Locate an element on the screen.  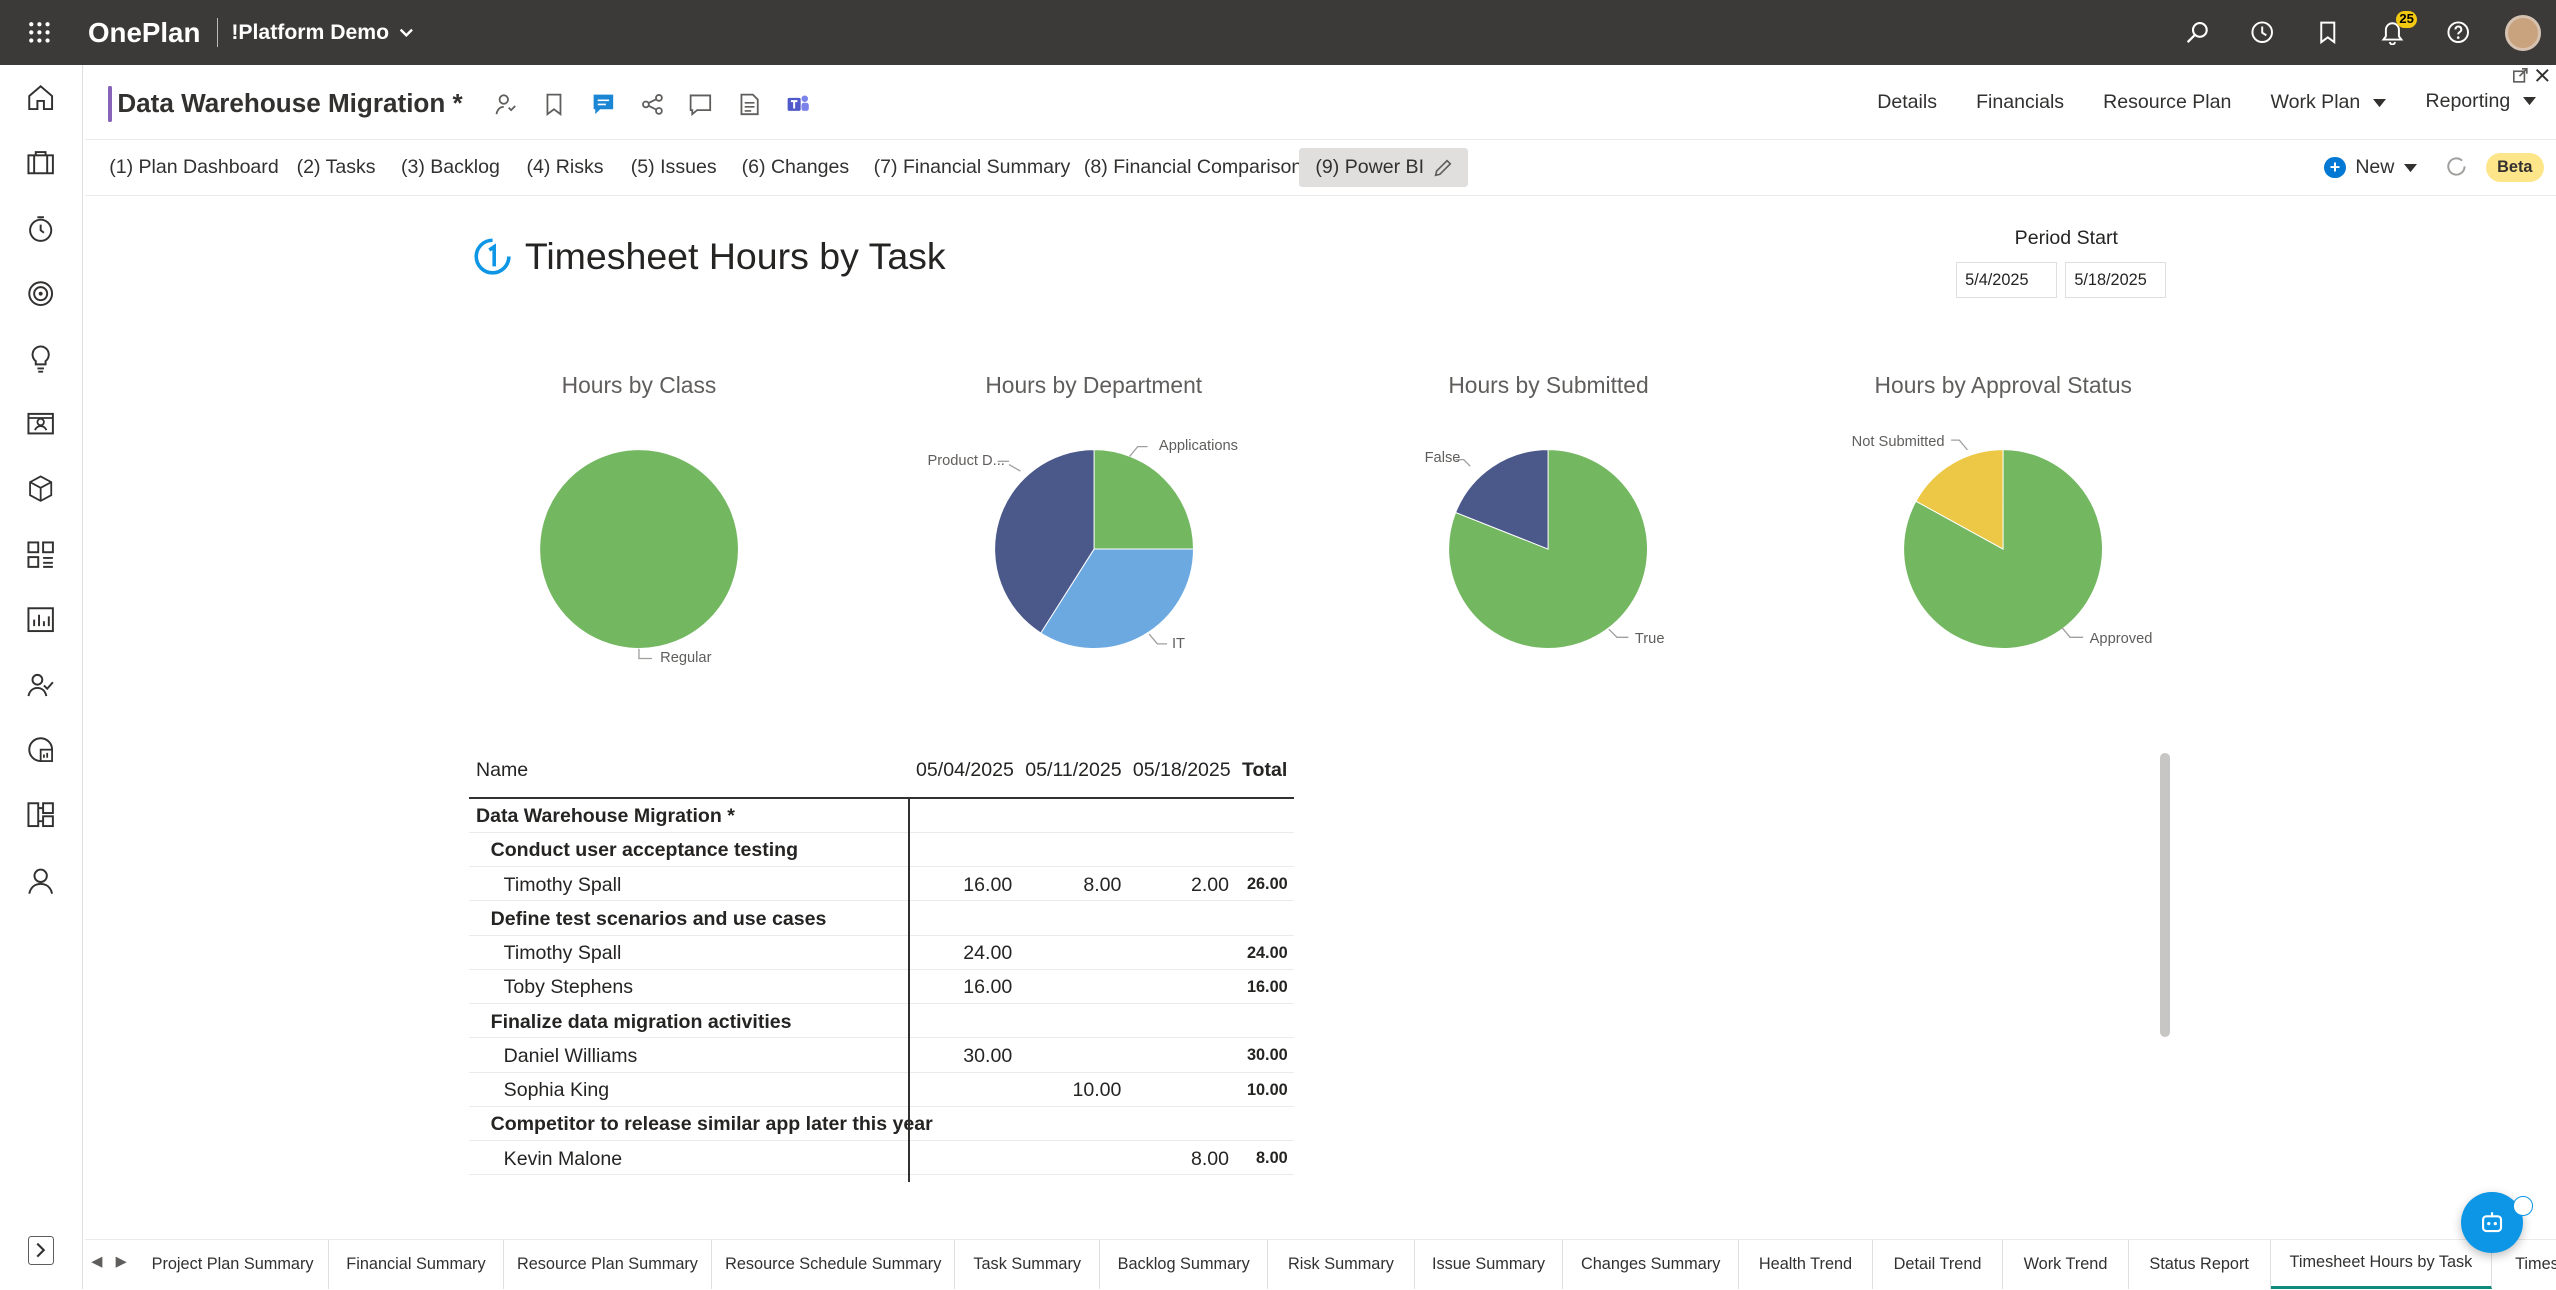
page-tab-times: Times is located at coordinates (2535, 1263).